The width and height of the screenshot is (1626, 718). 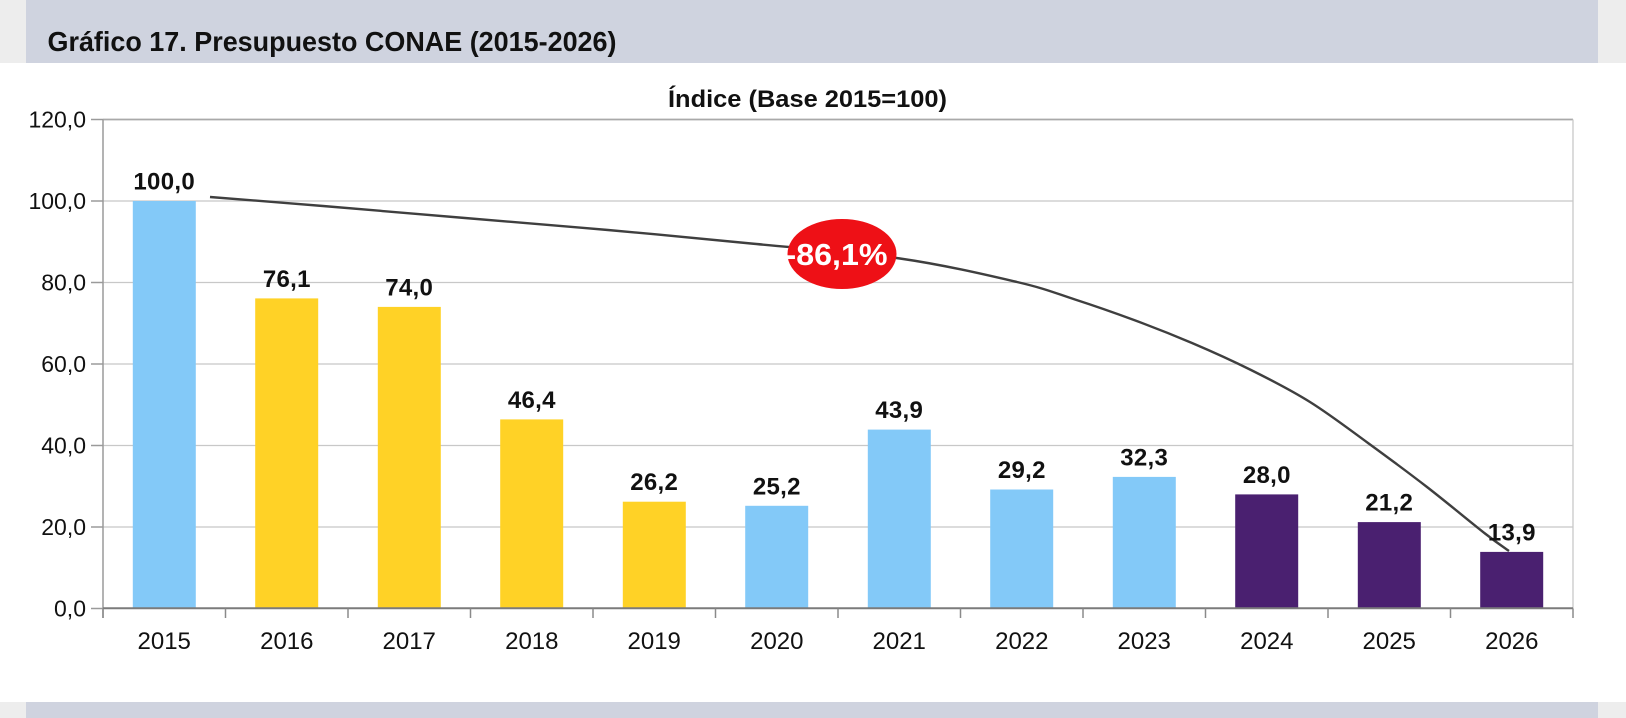 What do you see at coordinates (837, 254) in the screenshot?
I see `svg-text: -86,1%` at bounding box center [837, 254].